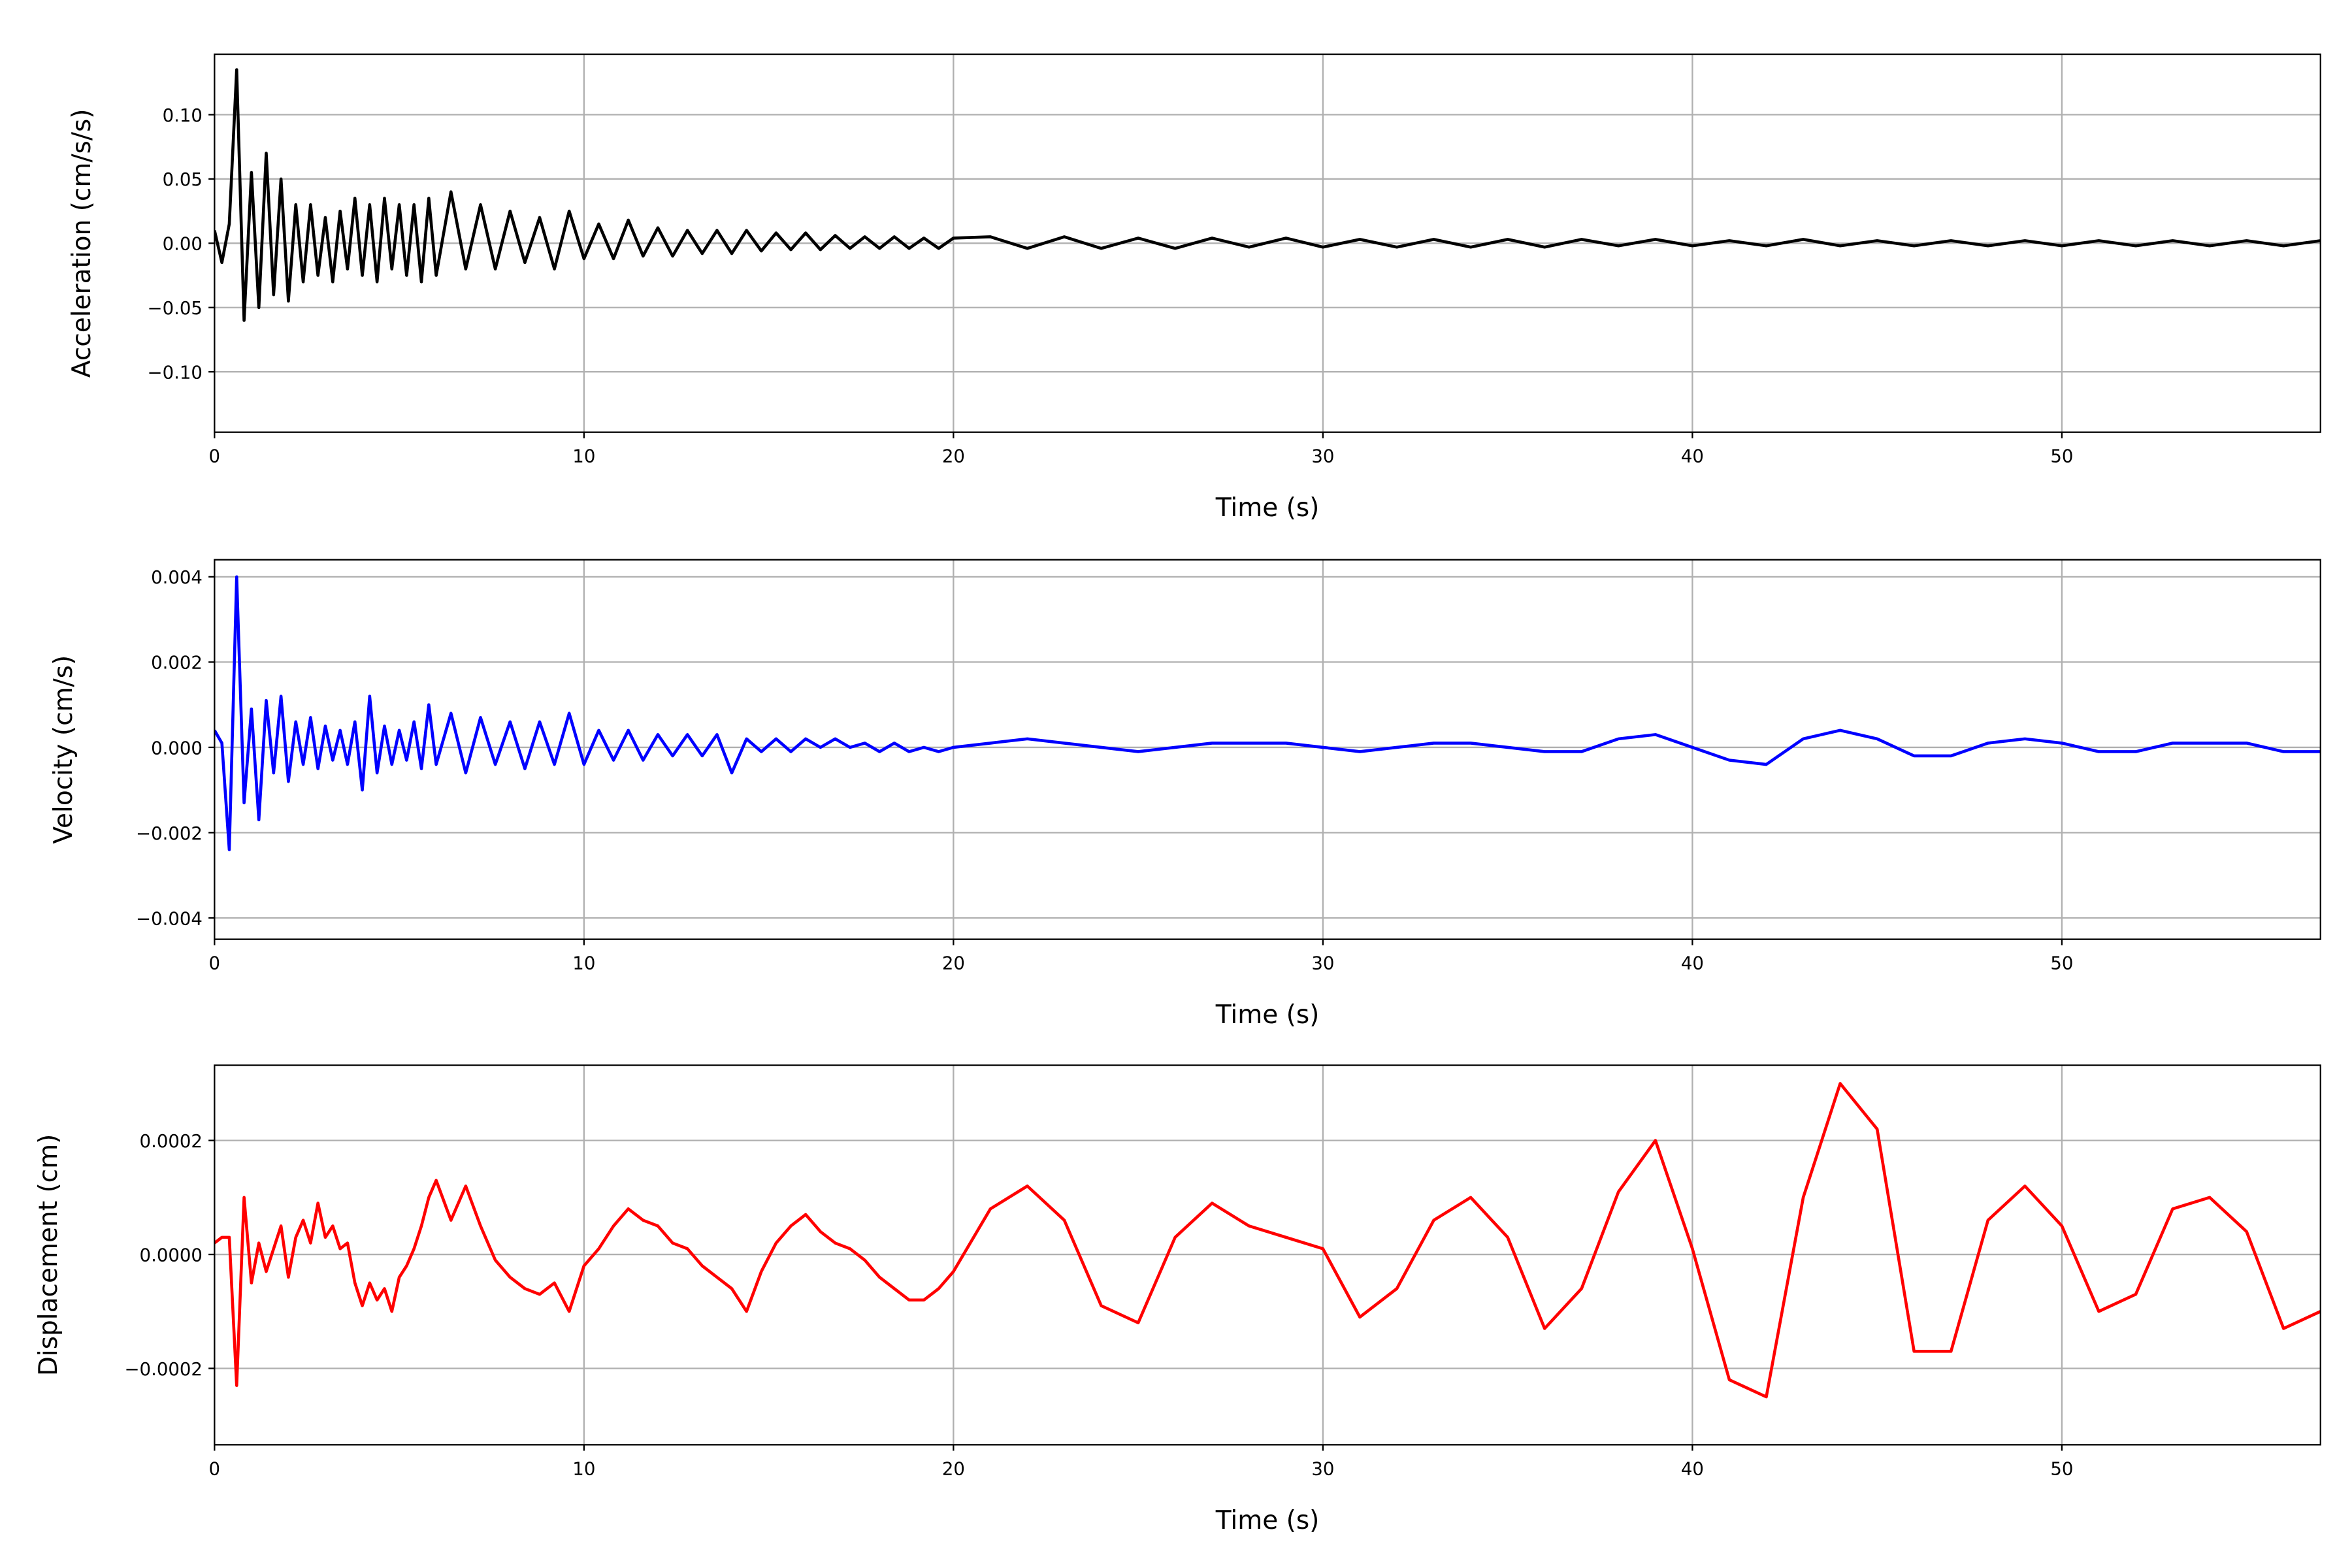 The image size is (2352, 1568). Describe the element at coordinates (175, 308) in the screenshot. I see `y-tick-label: −0.05` at that location.